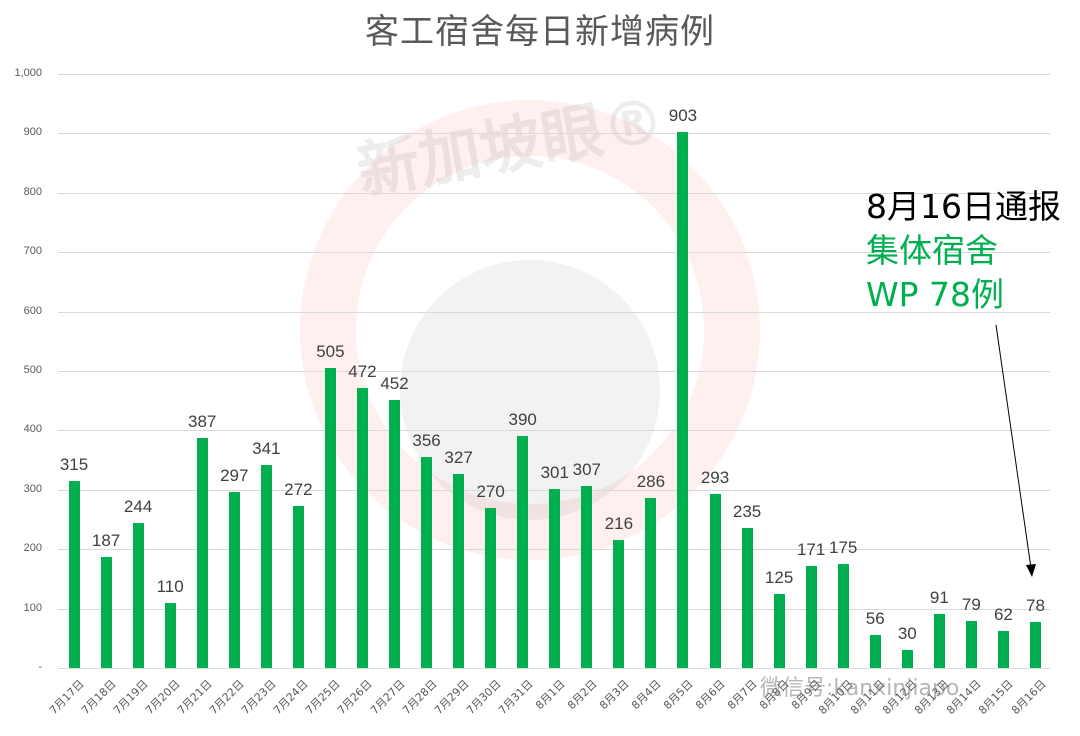 This screenshot has height=736, width=1080. What do you see at coordinates (875, 618) in the screenshot?
I see `bar-value-label: 56` at bounding box center [875, 618].